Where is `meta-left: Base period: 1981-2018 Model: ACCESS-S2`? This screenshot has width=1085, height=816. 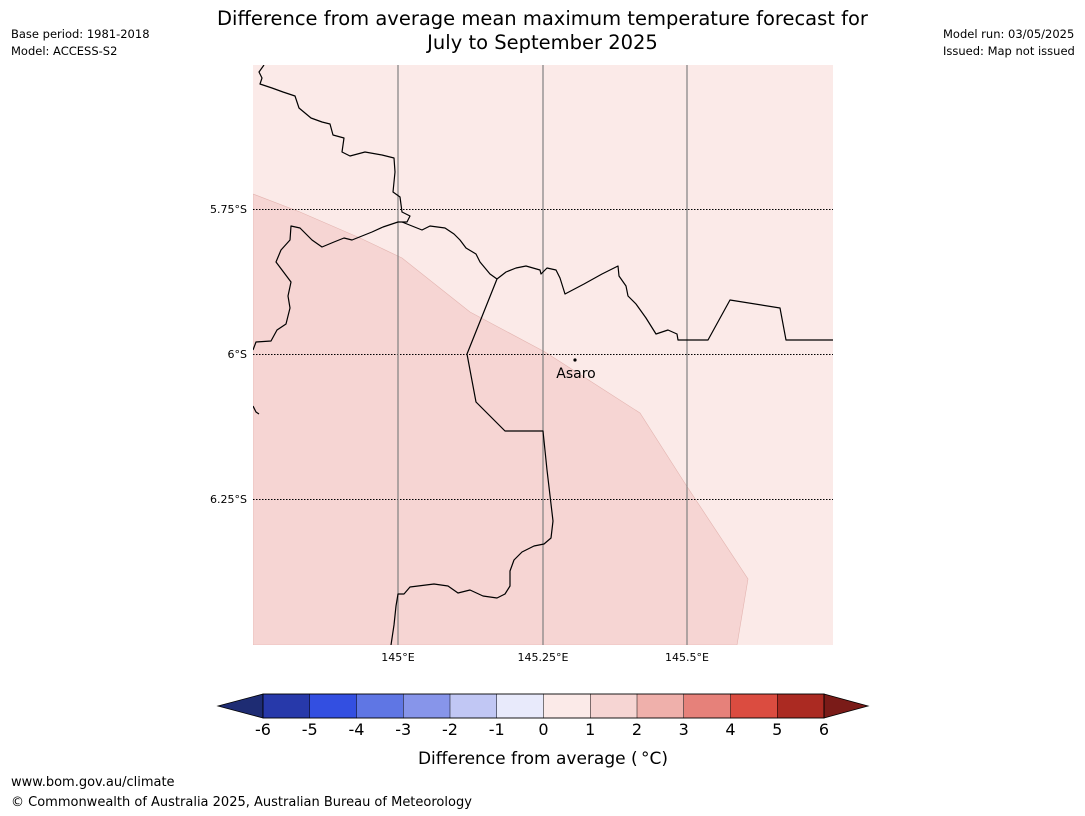 meta-left: Base period: 1981-2018 Model: ACCESS-S2 is located at coordinates (80, 43).